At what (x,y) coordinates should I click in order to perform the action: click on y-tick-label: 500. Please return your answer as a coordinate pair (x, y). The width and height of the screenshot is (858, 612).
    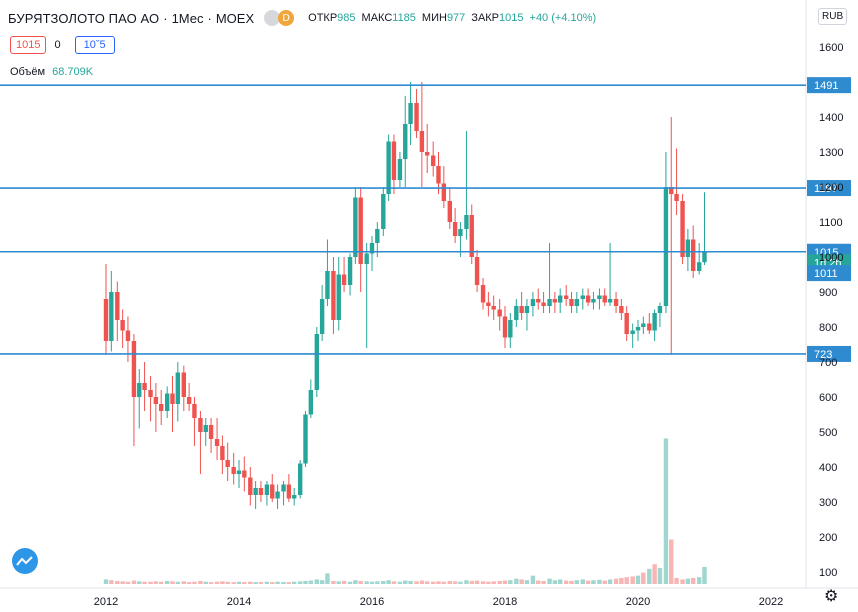
    Looking at the image, I should click on (828, 433).